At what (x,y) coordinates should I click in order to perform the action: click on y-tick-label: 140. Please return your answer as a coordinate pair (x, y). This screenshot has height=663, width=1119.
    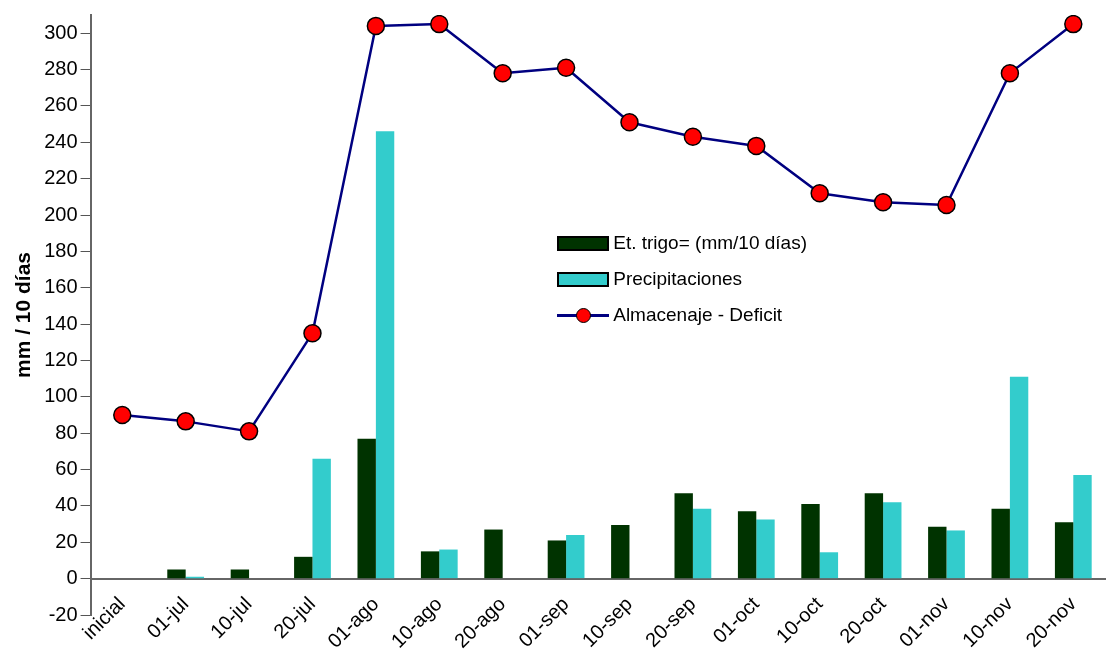
    Looking at the image, I should click on (61, 322).